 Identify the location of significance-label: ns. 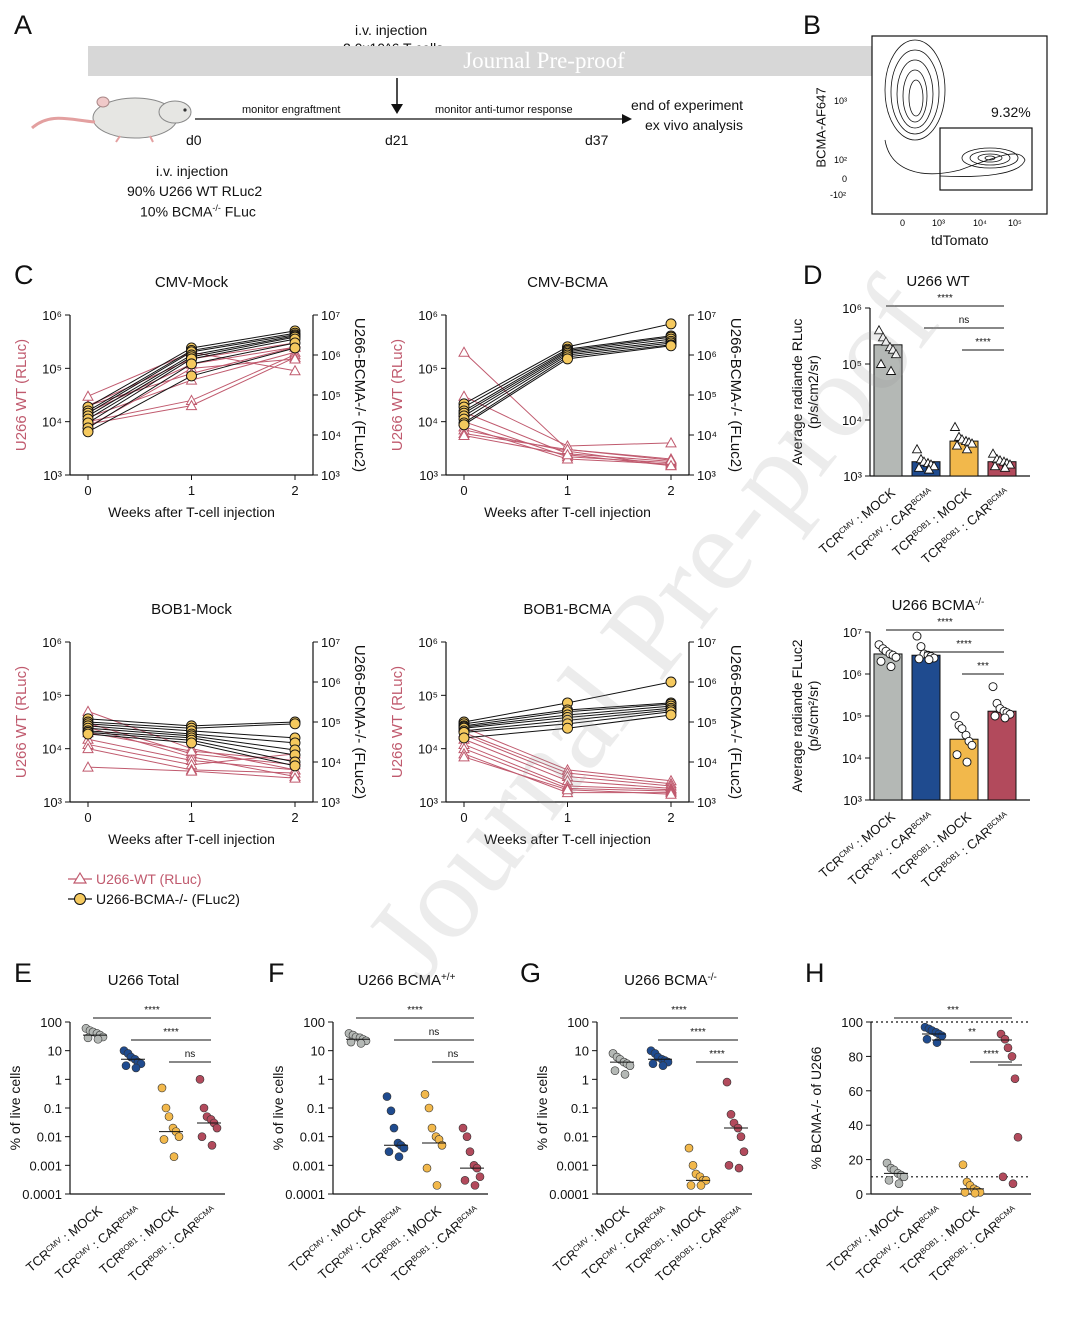
(434, 1032).